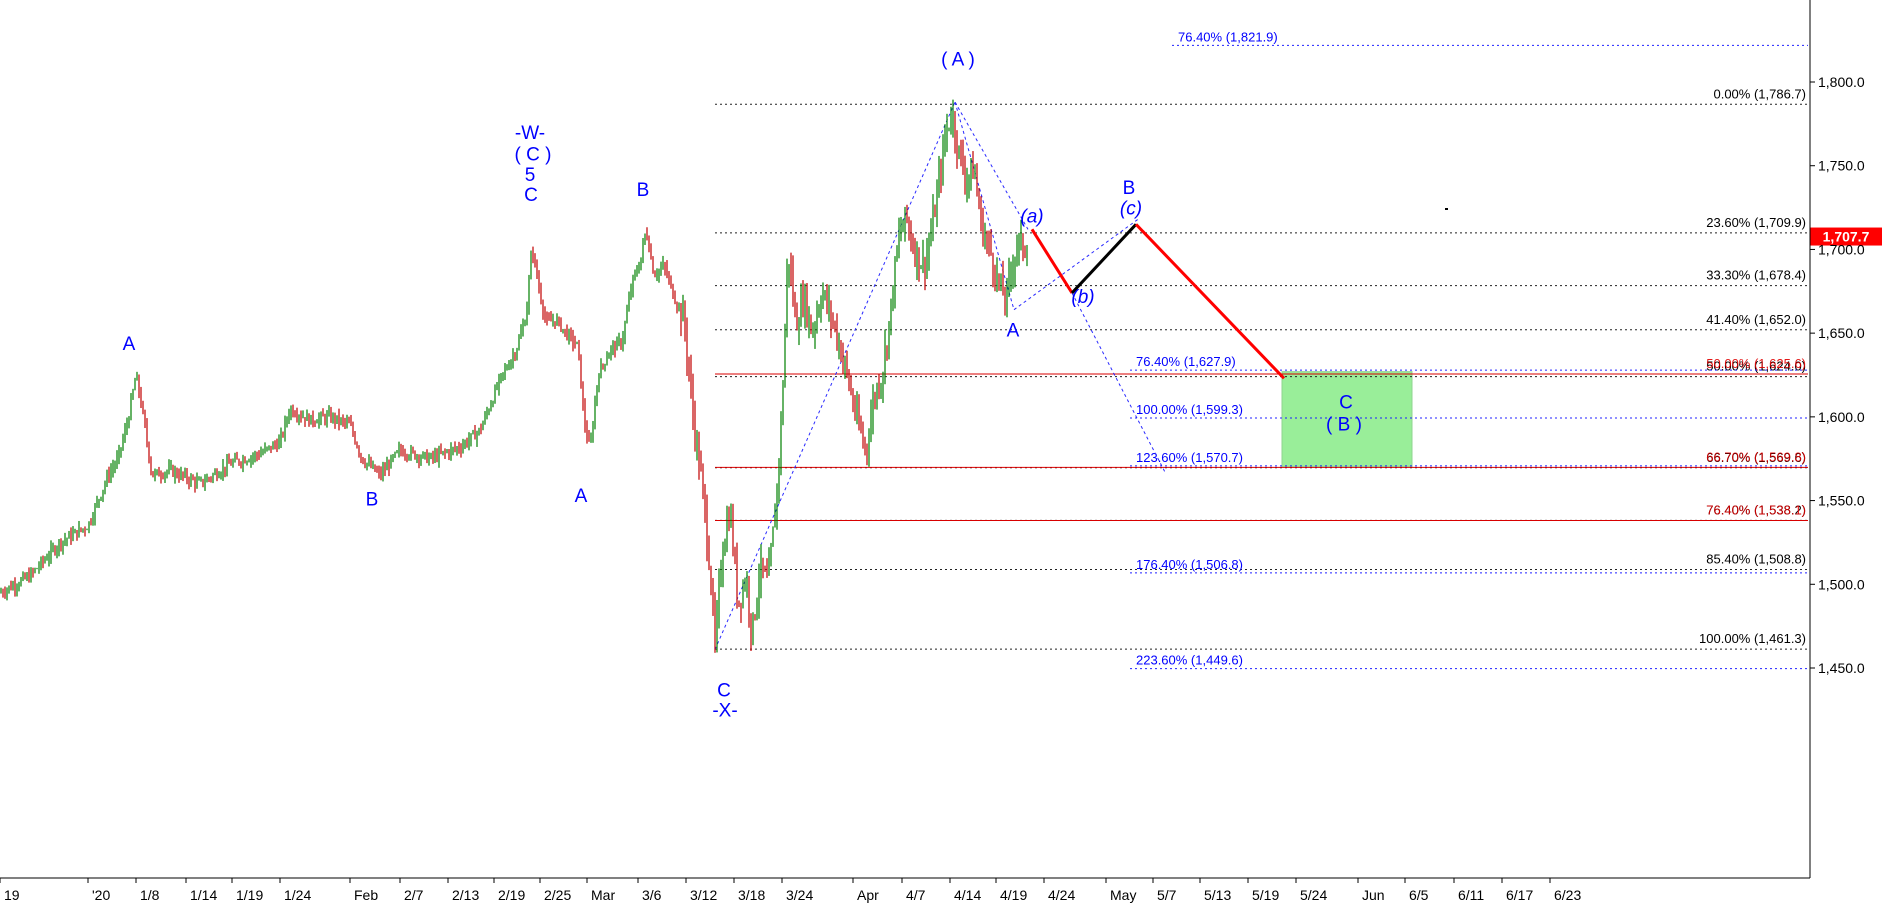 The image size is (1882, 906). Describe the element at coordinates (1131, 208) in the screenshot. I see `wave-label: (c)` at that location.